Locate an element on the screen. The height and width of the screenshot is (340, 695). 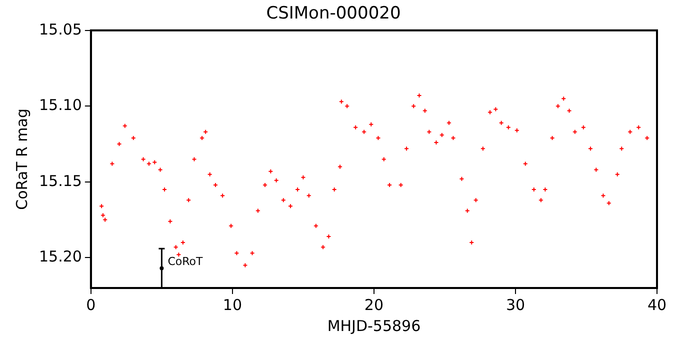
y-tick-label: 15.05 is located at coordinates (60, 29).